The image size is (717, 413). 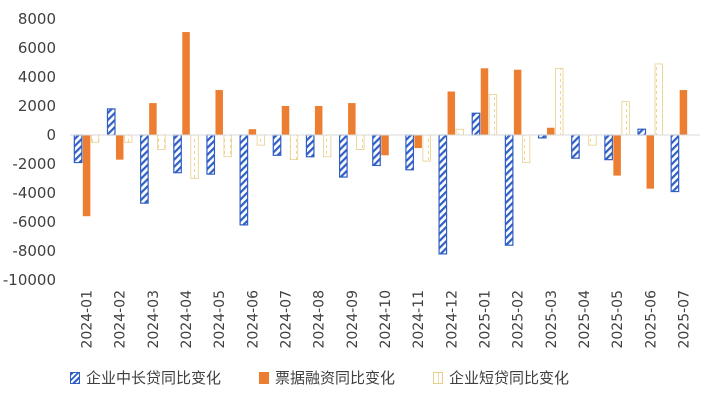 What do you see at coordinates (585, 319) in the screenshot?
I see `x-tick-label: 2025-04` at bounding box center [585, 319].